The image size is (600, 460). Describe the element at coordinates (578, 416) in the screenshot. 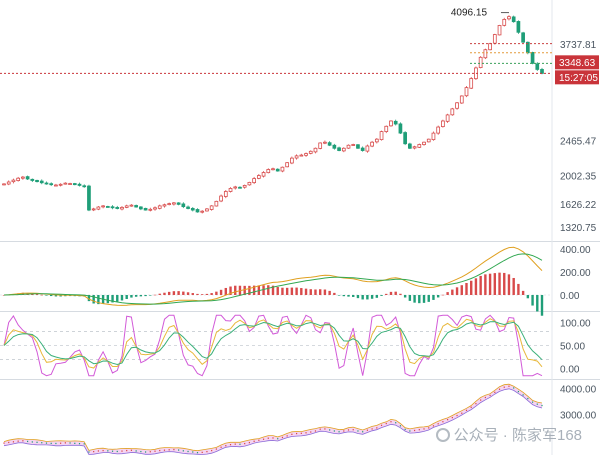

I see `y-tick-label: 3000.00` at that location.